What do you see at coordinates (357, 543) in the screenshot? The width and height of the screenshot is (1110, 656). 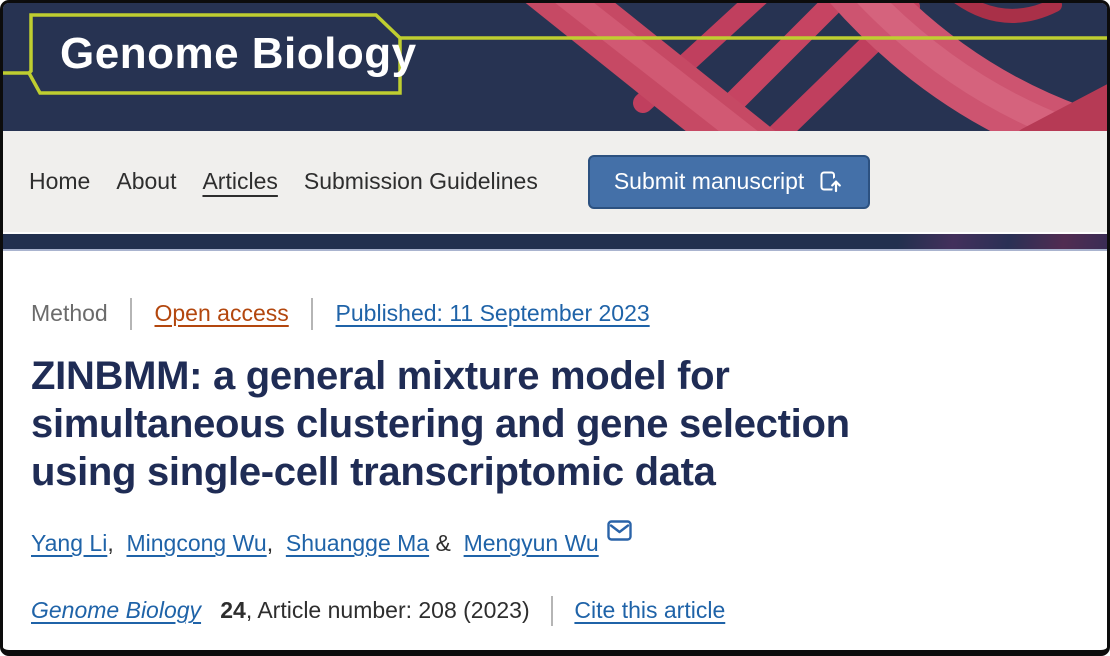 I see `author-link-shuangge-ma: Shuangge Ma` at bounding box center [357, 543].